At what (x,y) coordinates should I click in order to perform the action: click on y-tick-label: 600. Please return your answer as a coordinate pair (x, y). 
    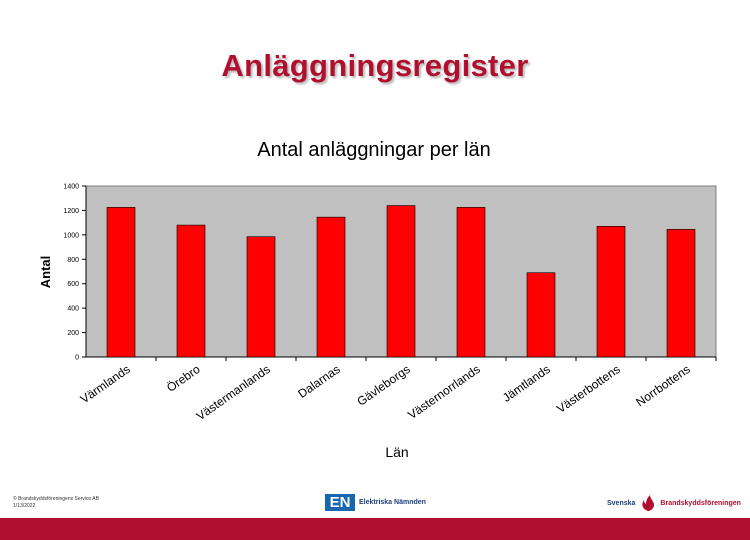
    Looking at the image, I should click on (73, 284).